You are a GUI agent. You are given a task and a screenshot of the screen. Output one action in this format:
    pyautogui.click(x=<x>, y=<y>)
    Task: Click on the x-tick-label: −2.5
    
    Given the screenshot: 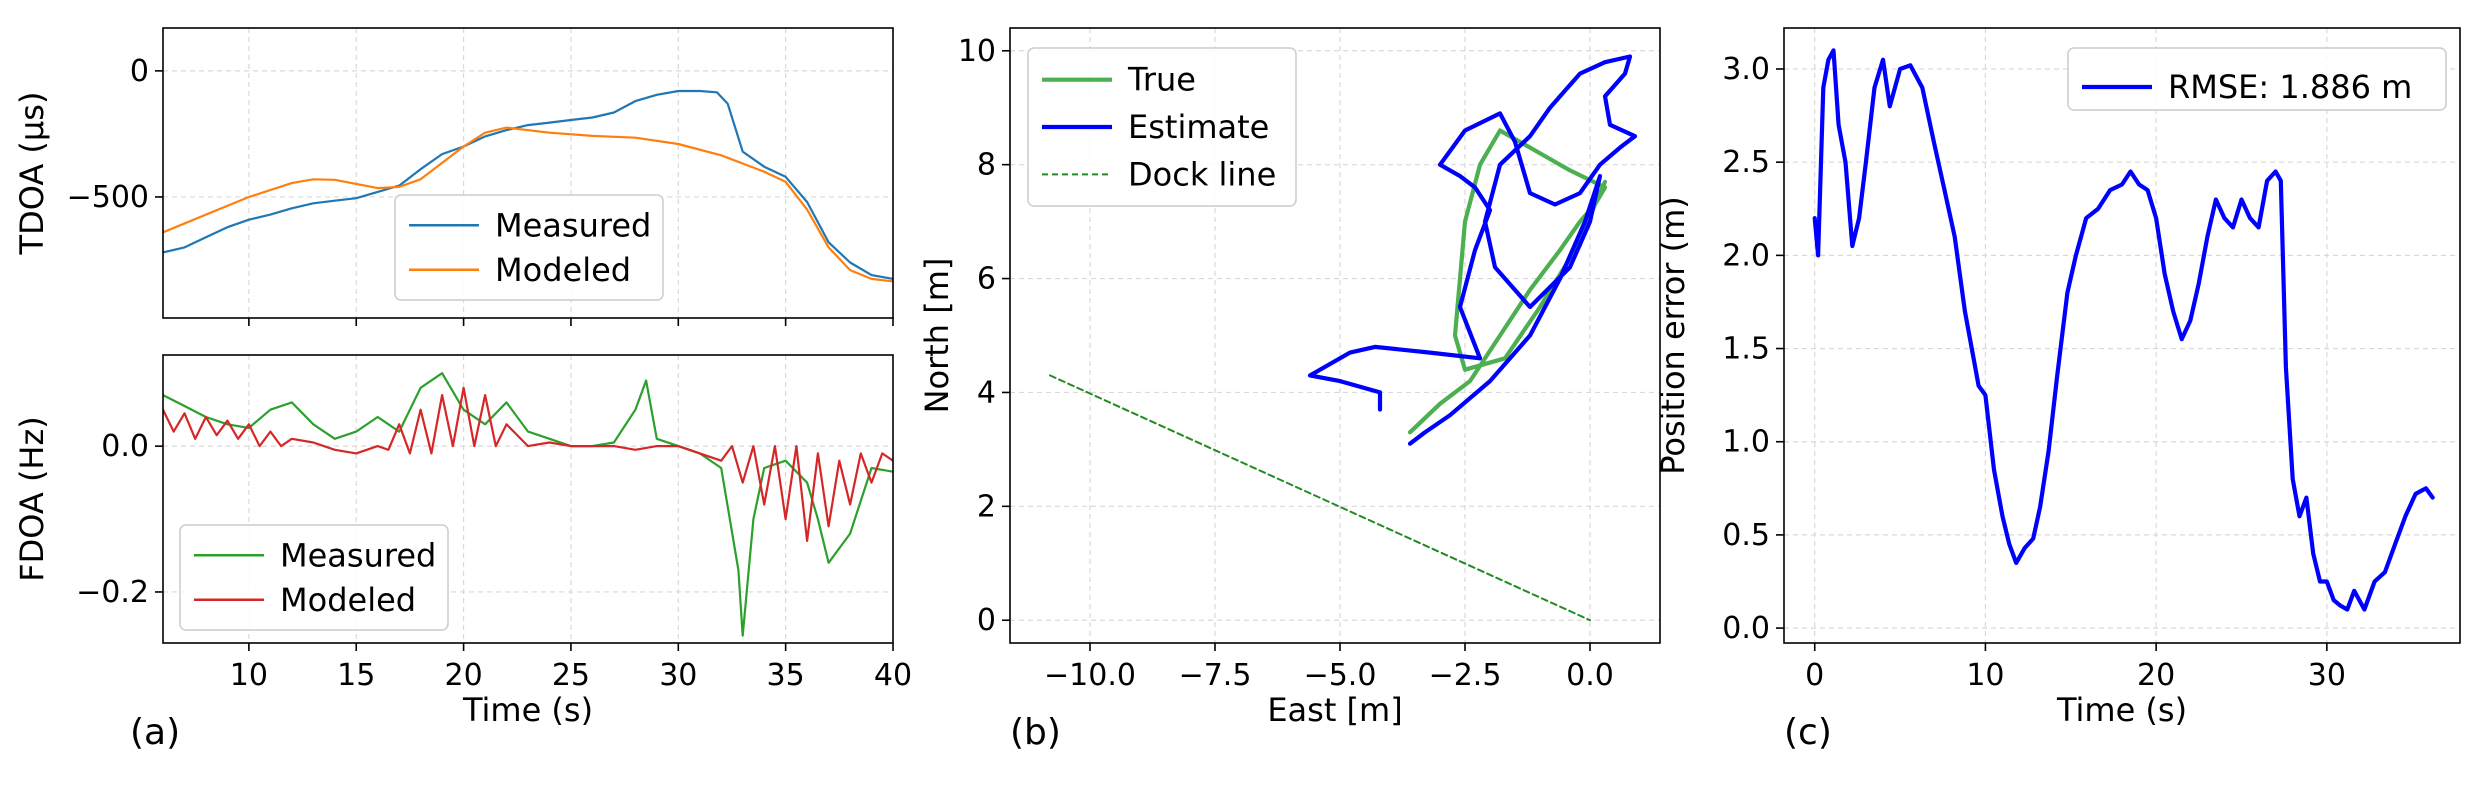 What is the action you would take?
    pyautogui.click(x=1465, y=675)
    